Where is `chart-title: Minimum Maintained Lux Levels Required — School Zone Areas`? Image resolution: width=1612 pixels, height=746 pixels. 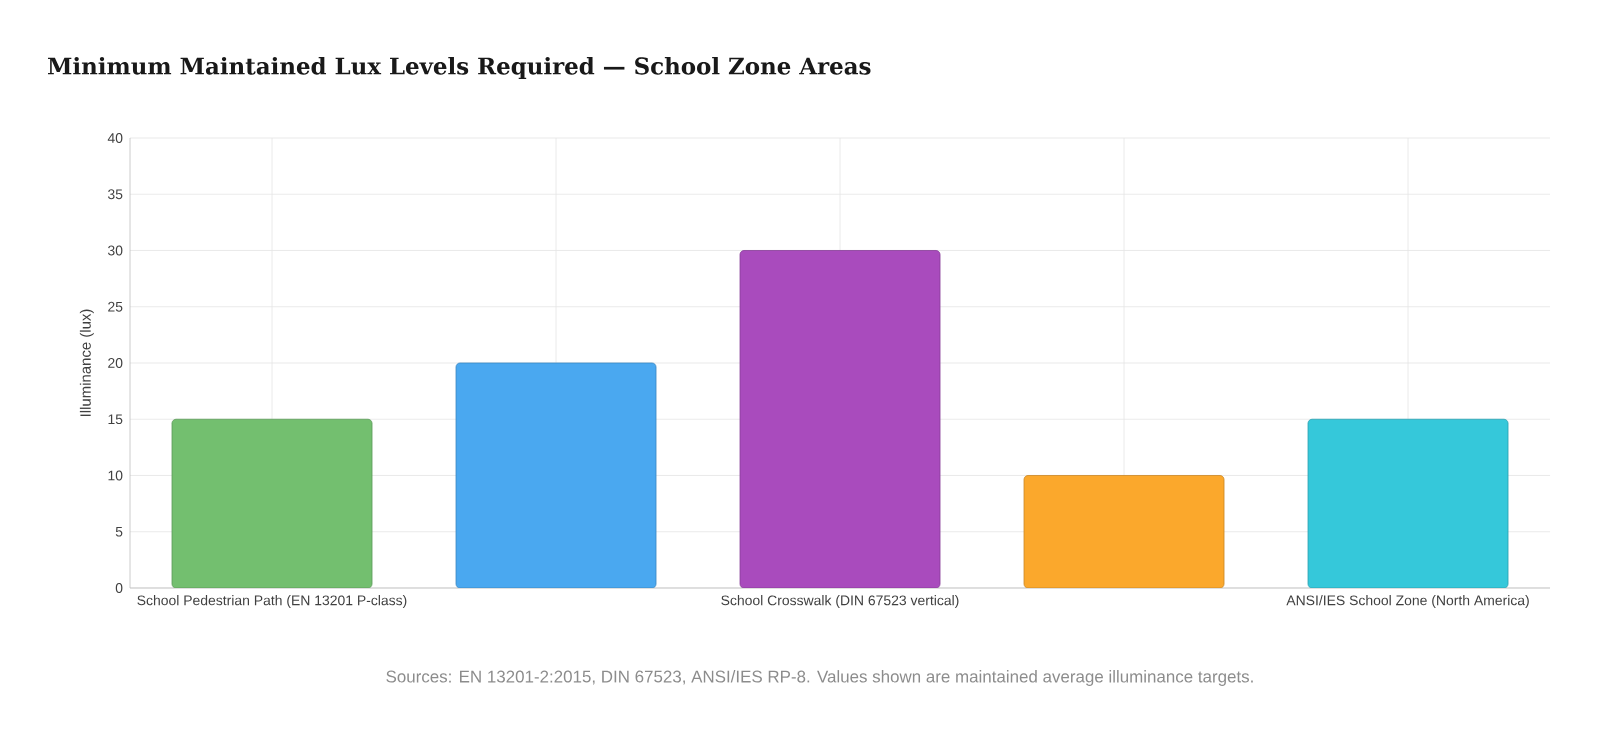 chart-title: Minimum Maintained Lux Levels Required — School Zone Areas is located at coordinates (459, 68).